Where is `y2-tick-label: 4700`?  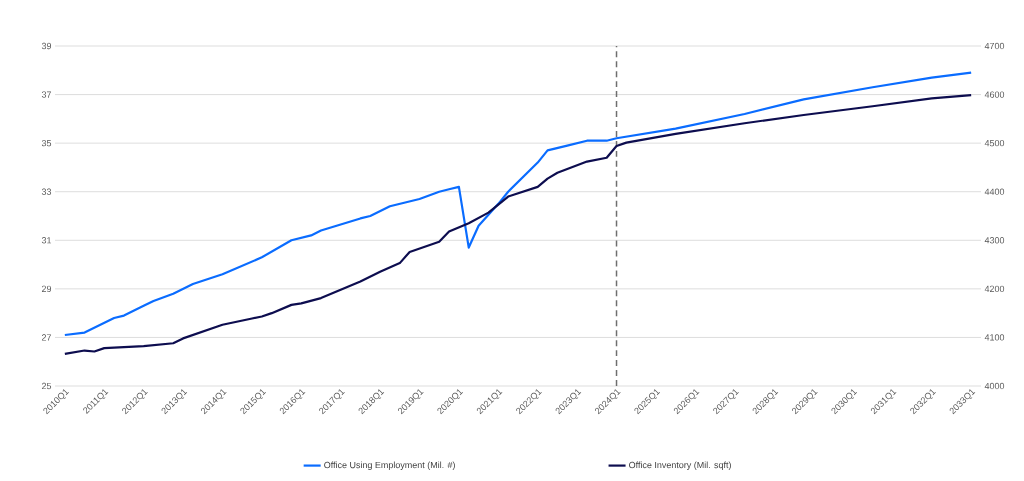 y2-tick-label: 4700 is located at coordinates (994, 46).